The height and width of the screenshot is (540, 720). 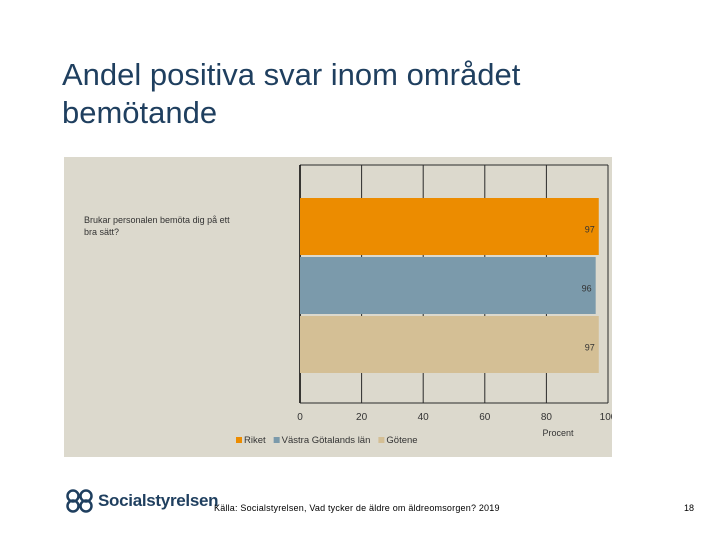 What do you see at coordinates (401, 440) in the screenshot?
I see `legend-label: Götene` at bounding box center [401, 440].